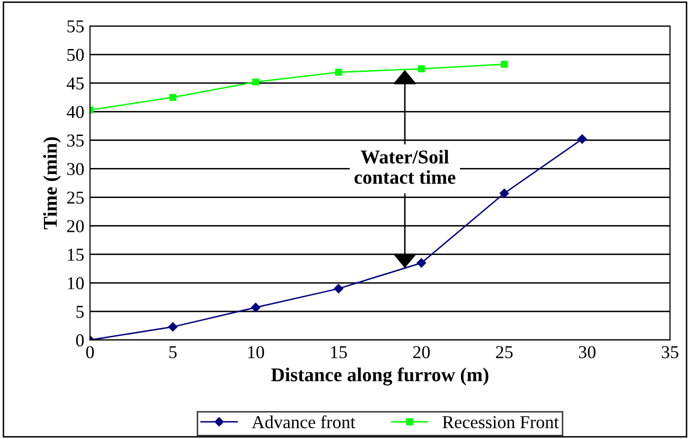  What do you see at coordinates (75, 226) in the screenshot?
I see `y-tick-label: 20` at bounding box center [75, 226].